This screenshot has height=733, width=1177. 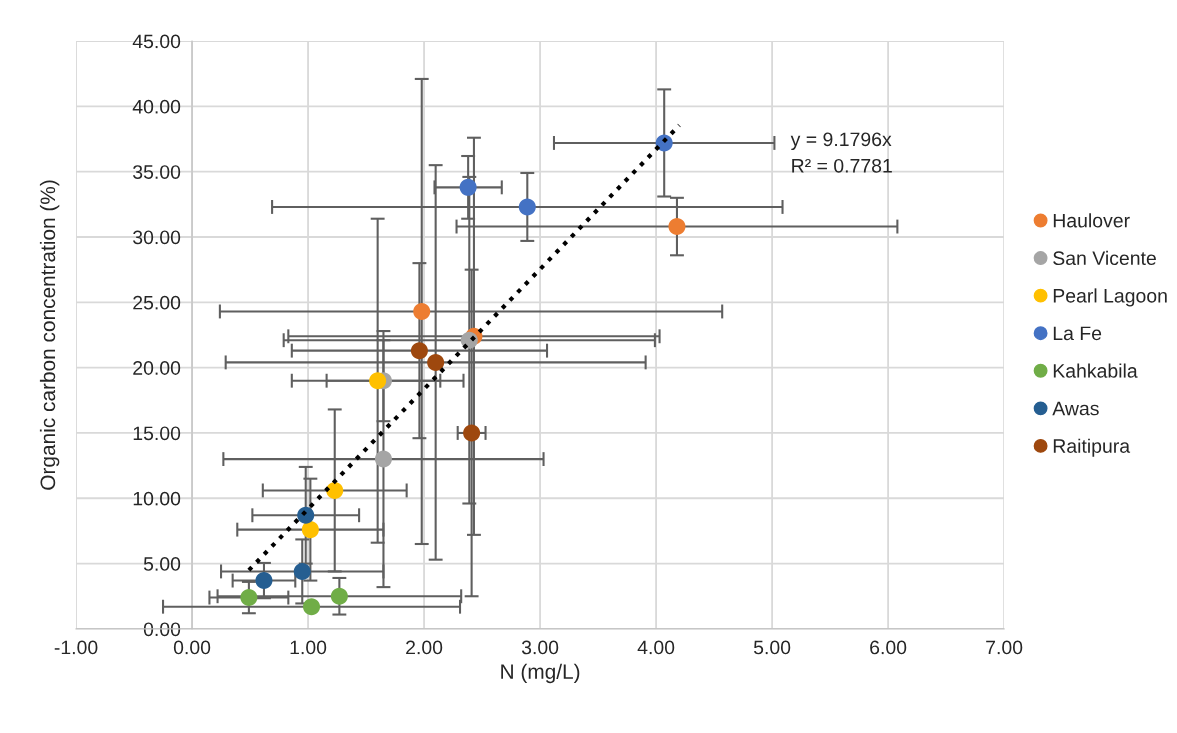 I want to click on annotation: R² = 0.7781, so click(x=842, y=165).